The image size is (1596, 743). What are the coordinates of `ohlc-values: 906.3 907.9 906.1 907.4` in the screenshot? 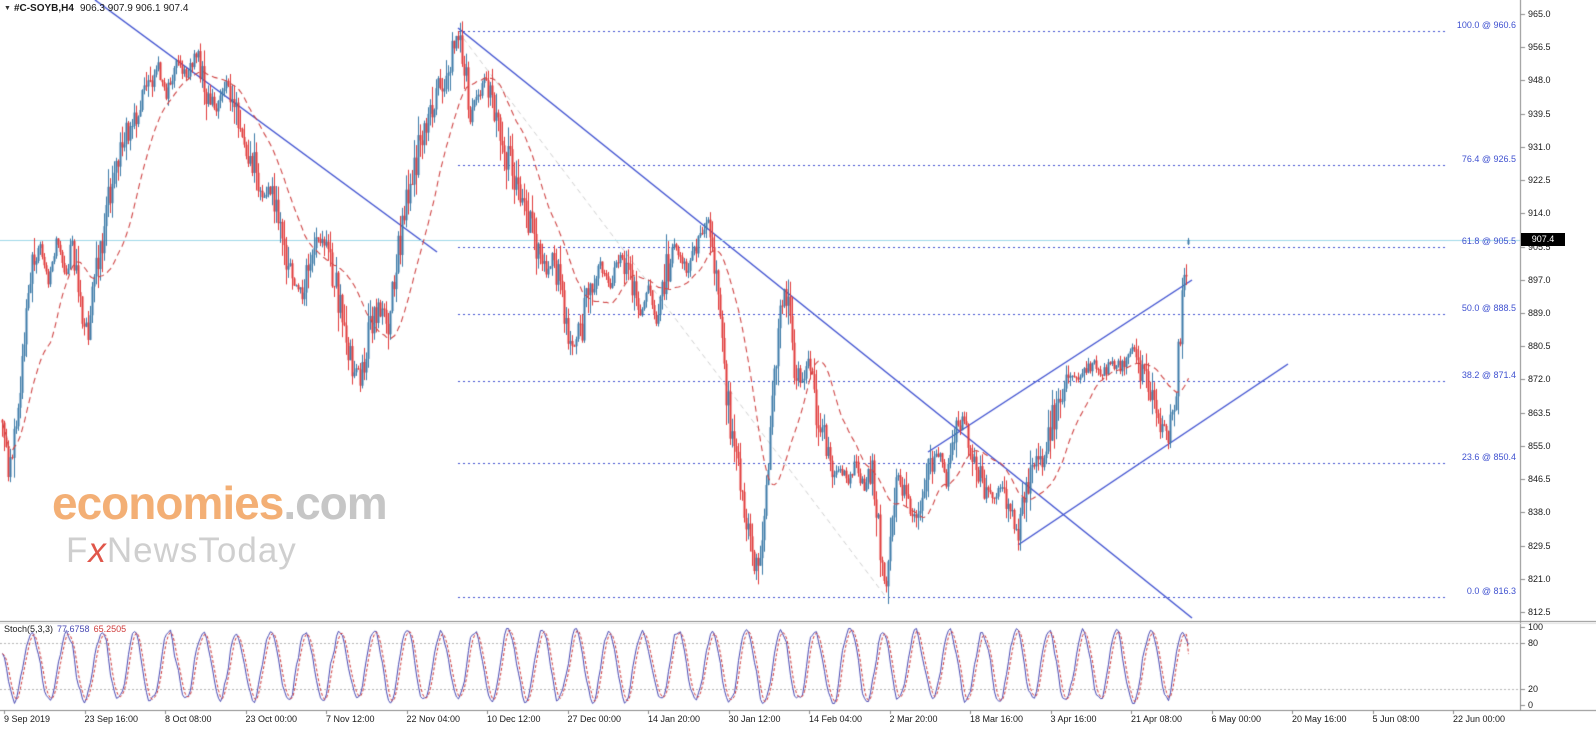 It's located at (134, 8).